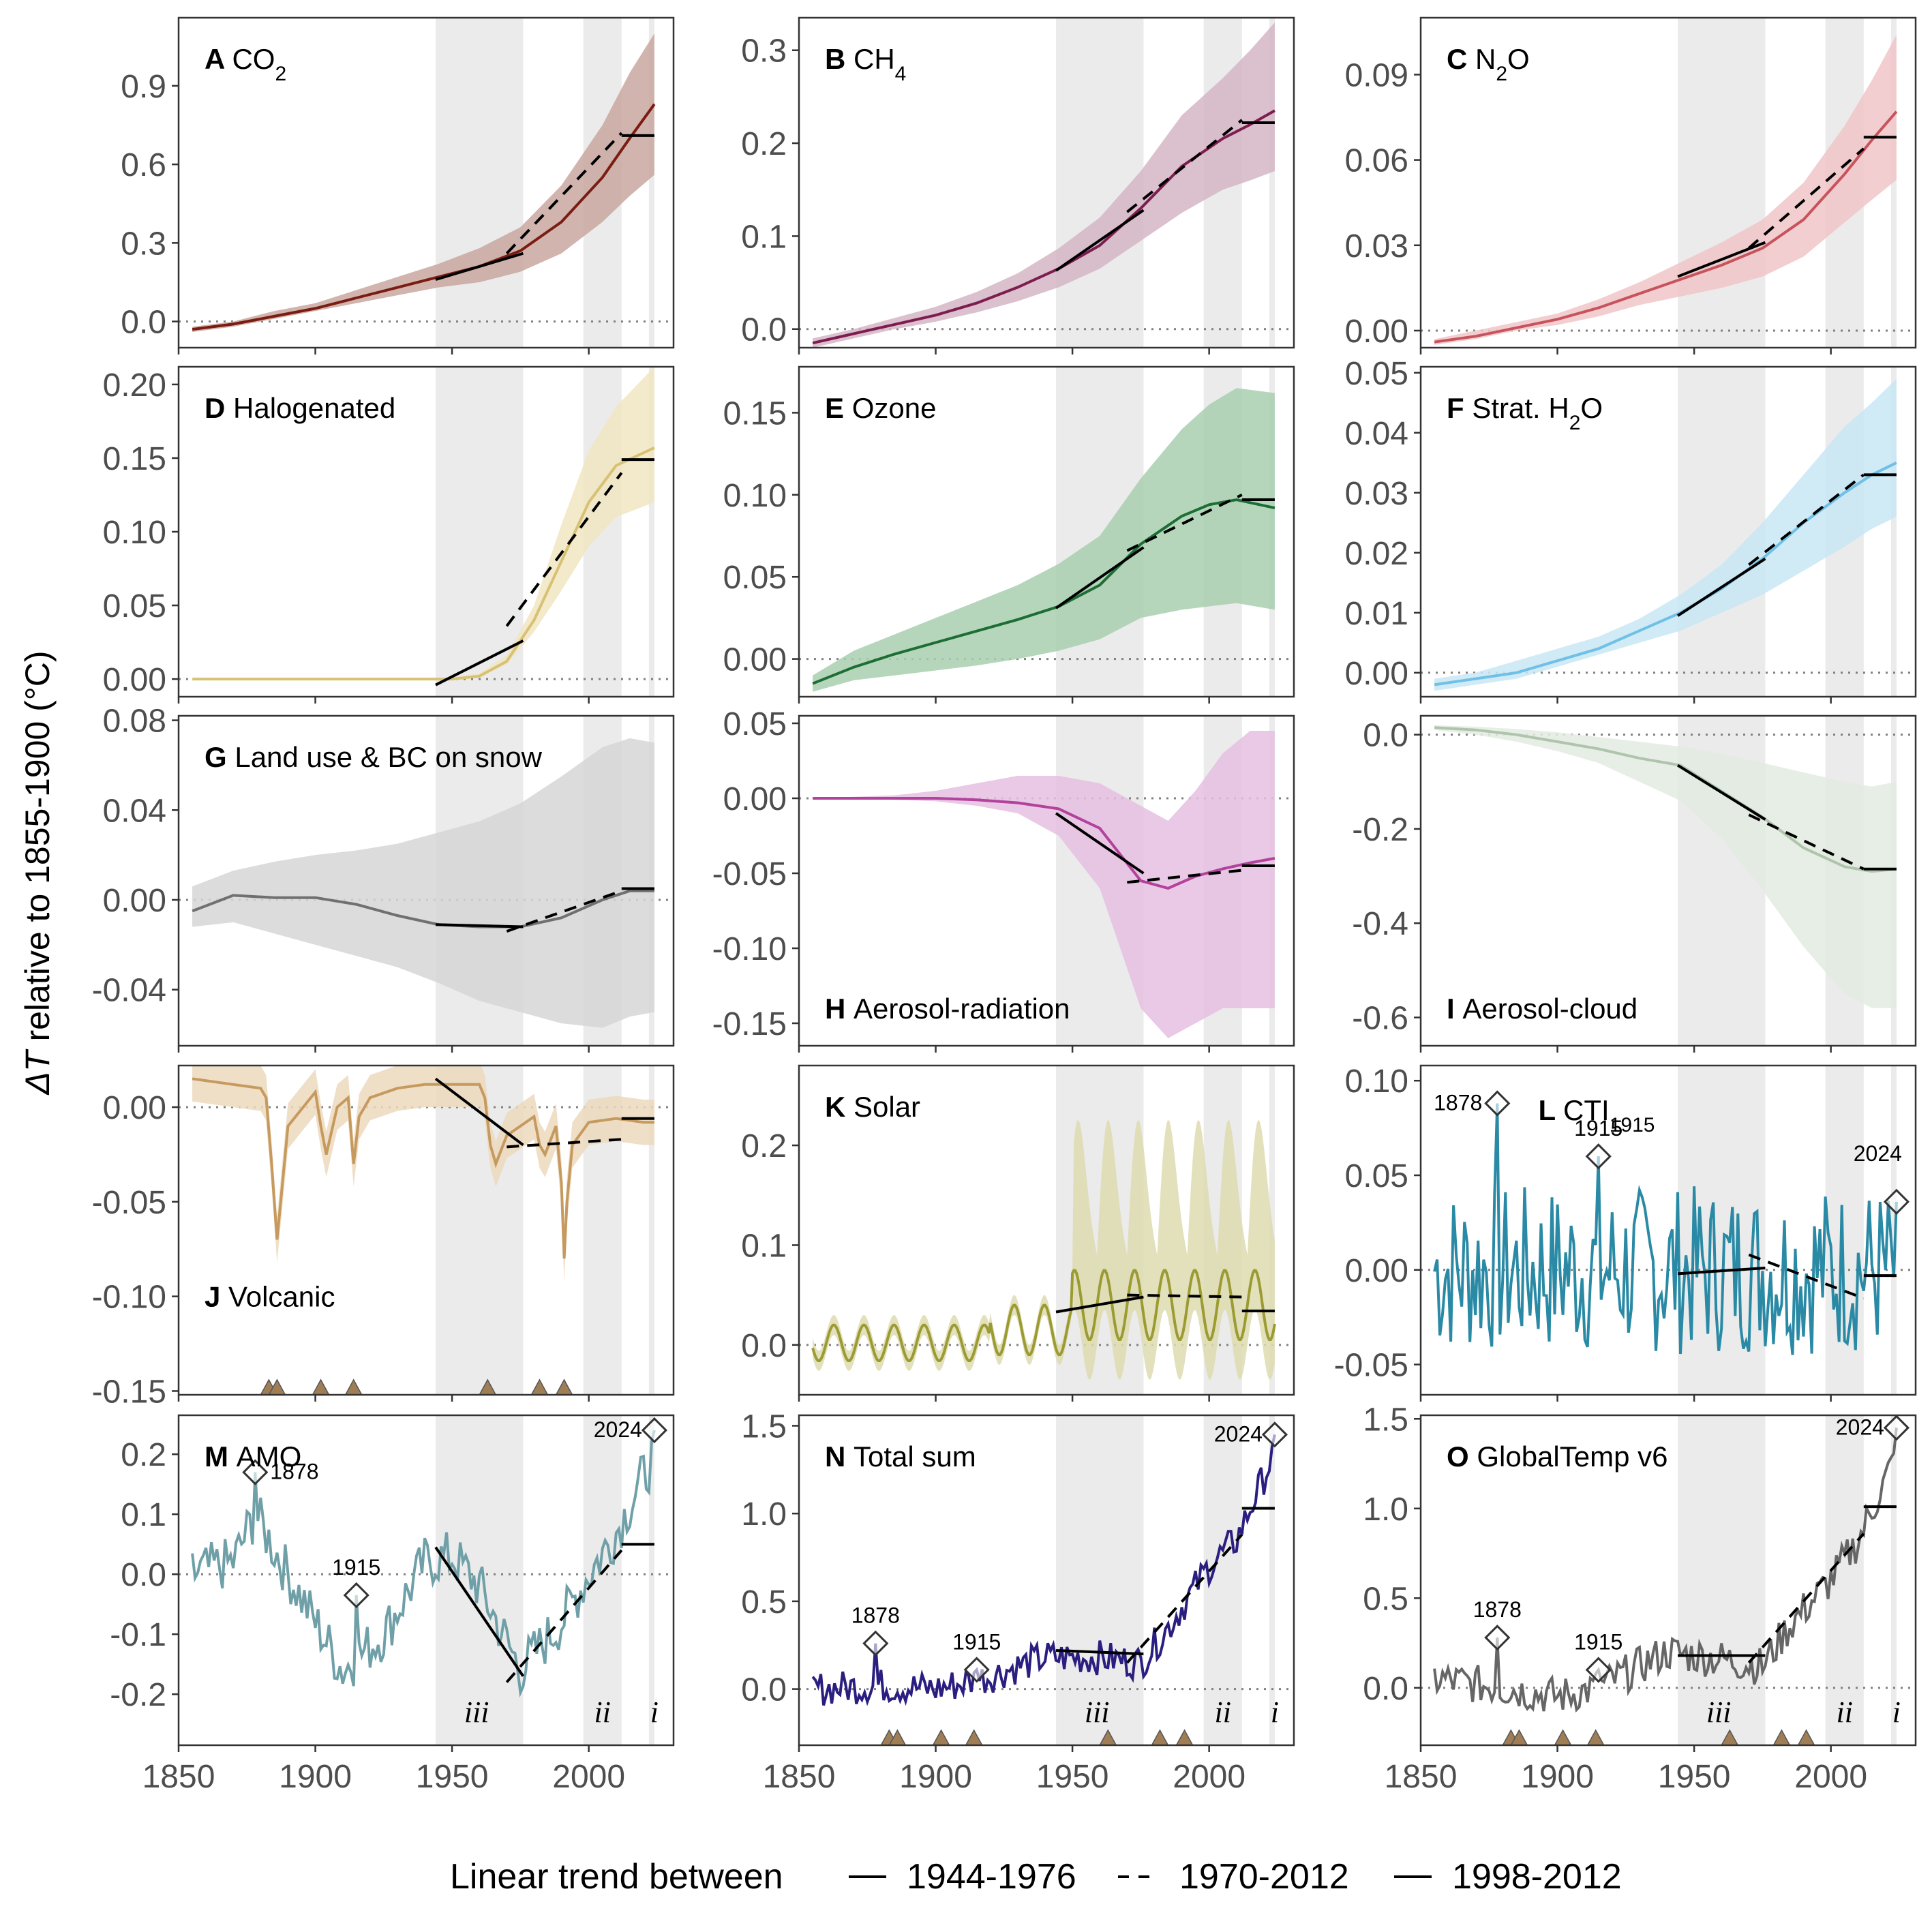 The height and width of the screenshot is (1932, 1932). What do you see at coordinates (129, 991) in the screenshot?
I see `y-tick-label: -0.04` at bounding box center [129, 991].